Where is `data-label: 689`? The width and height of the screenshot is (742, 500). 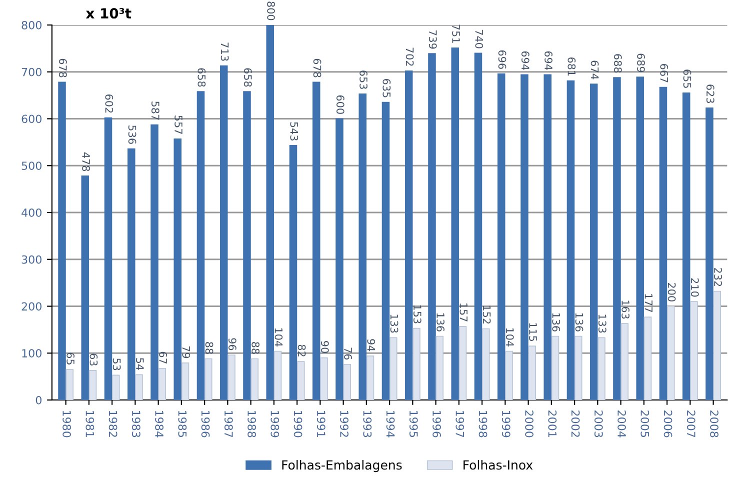 data-label: 689 is located at coordinates (641, 63).